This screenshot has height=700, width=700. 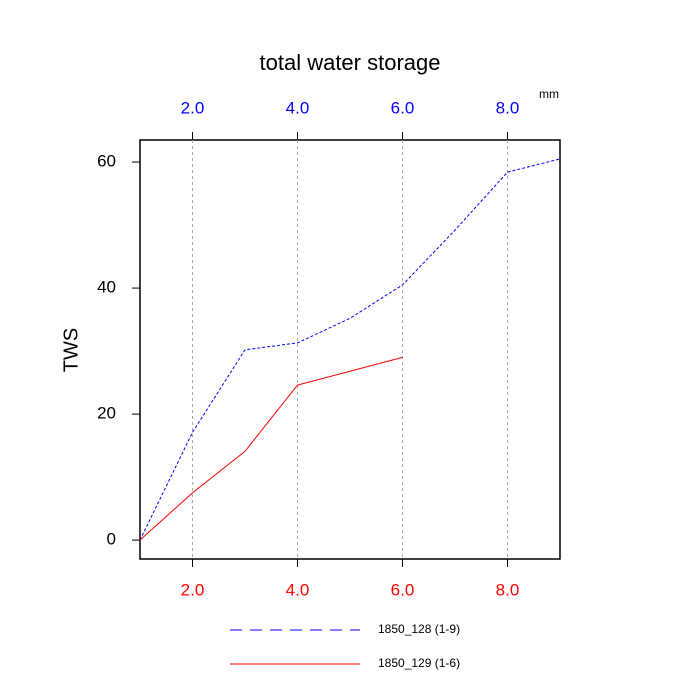 What do you see at coordinates (271, 448) in the screenshot?
I see `series-line` at bounding box center [271, 448].